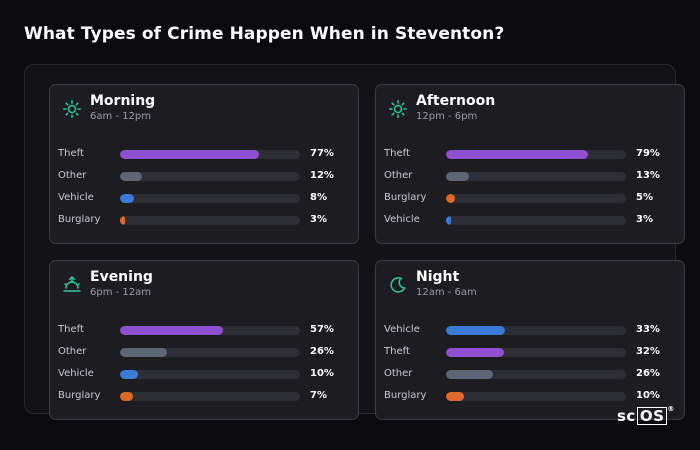 The width and height of the screenshot is (700, 450). What do you see at coordinates (446, 292) in the screenshot?
I see `panel-time-range: 12am - 6am` at bounding box center [446, 292].